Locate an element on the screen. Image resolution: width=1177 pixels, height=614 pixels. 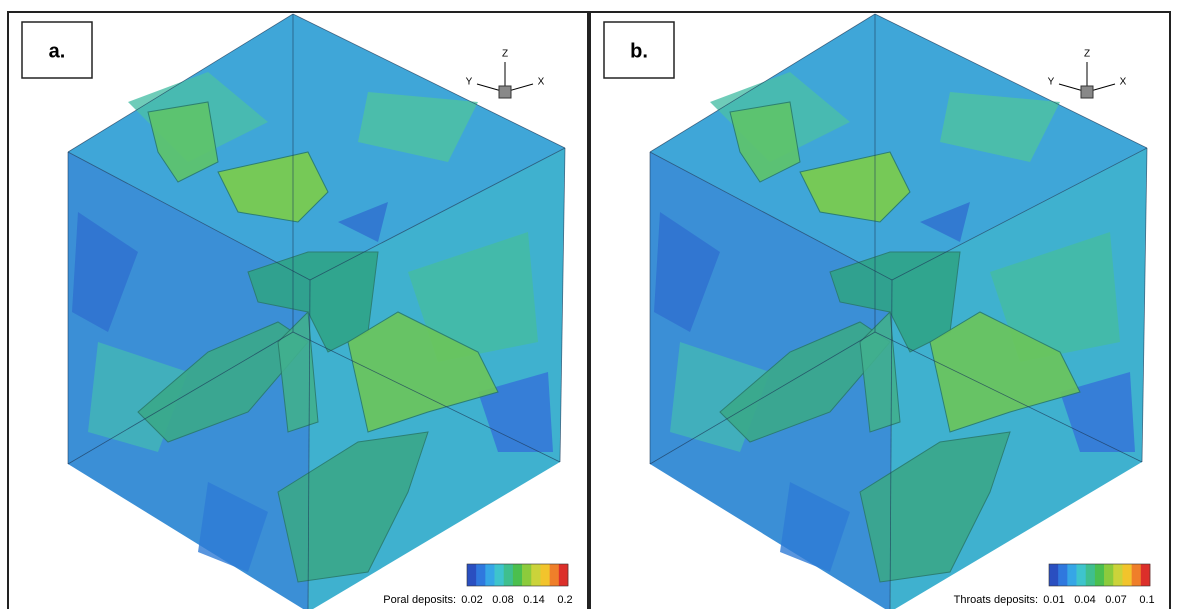
legend-title: Throats deposits: is located at coordinates (996, 600).